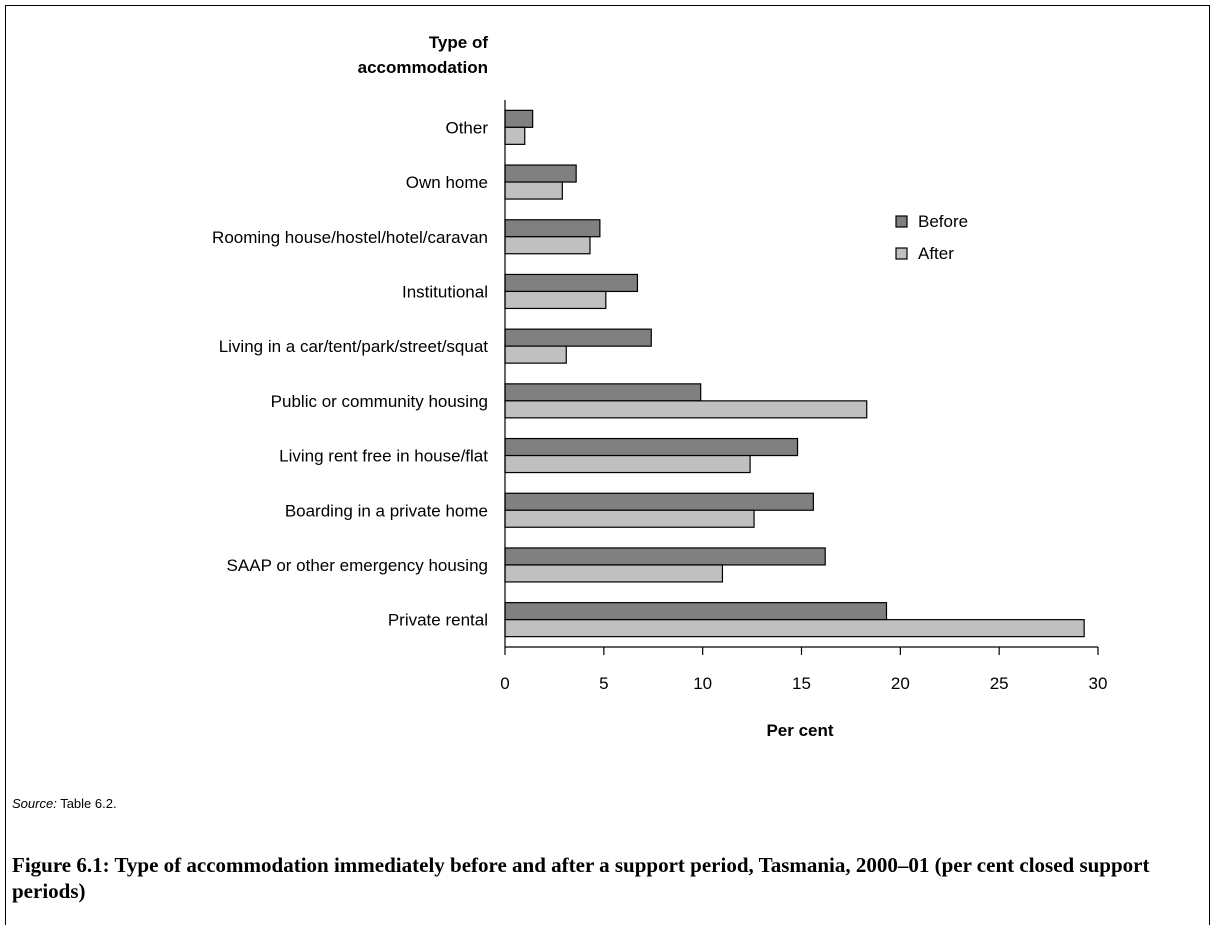  I want to click on legend-label-before: Before, so click(943, 221).